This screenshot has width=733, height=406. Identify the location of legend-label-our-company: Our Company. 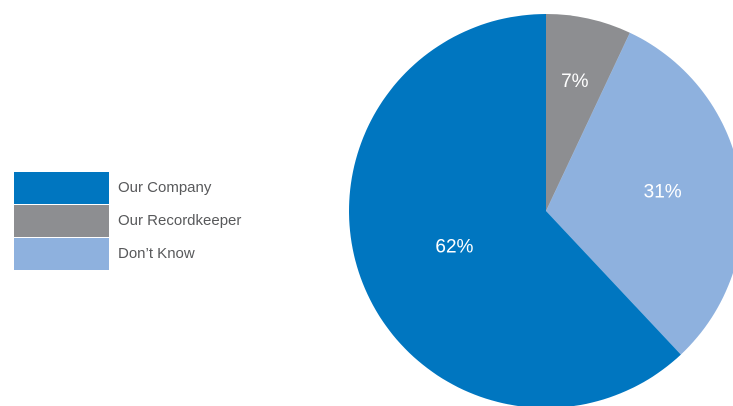
(165, 187).